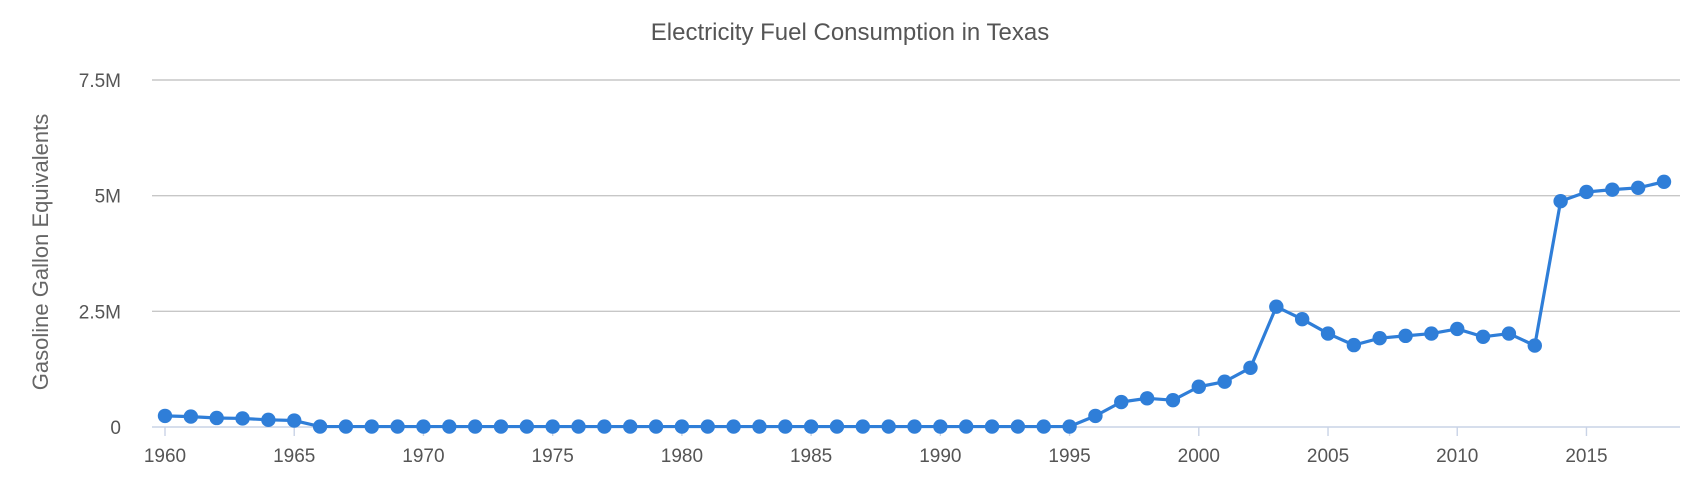  Describe the element at coordinates (1199, 456) in the screenshot. I see `x-tick-label: 2000` at that location.